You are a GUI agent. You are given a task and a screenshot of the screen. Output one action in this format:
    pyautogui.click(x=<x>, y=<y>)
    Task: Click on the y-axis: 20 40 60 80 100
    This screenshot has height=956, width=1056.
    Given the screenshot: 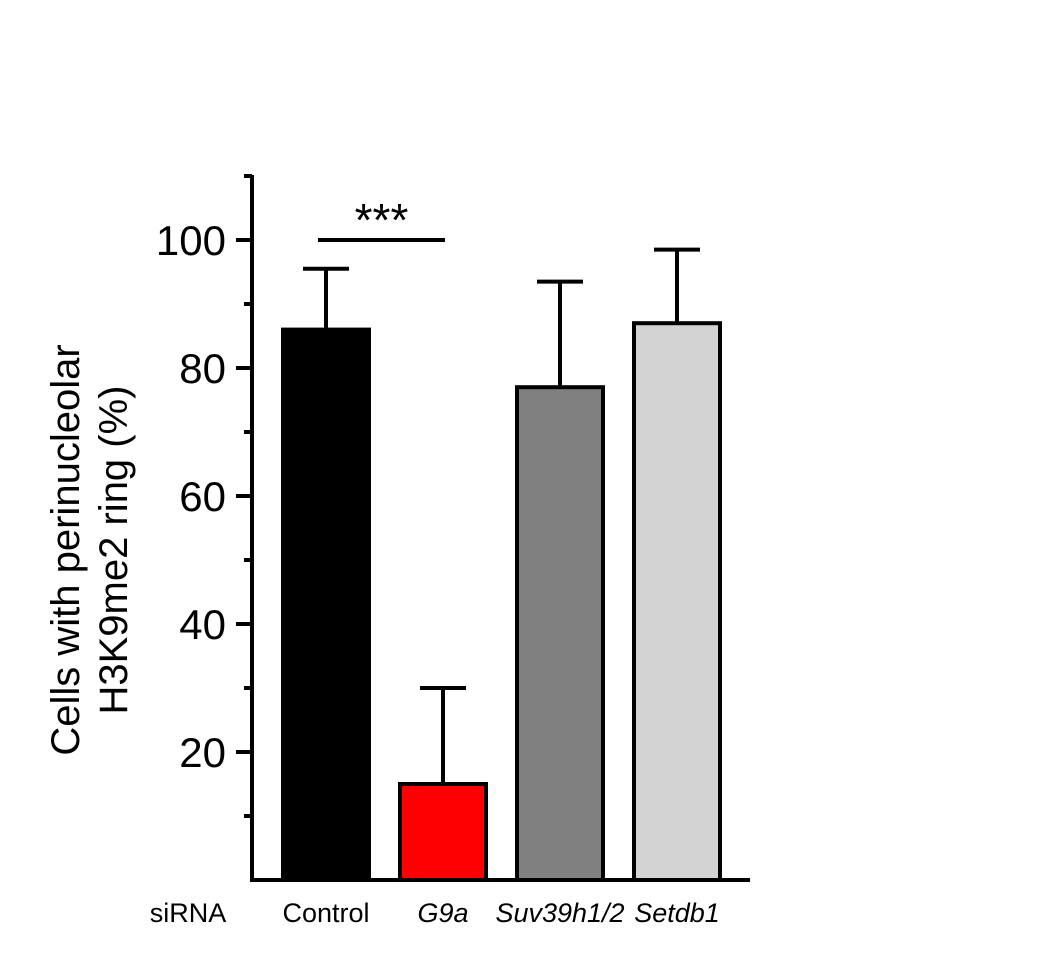 What is the action you would take?
    pyautogui.click(x=205, y=528)
    